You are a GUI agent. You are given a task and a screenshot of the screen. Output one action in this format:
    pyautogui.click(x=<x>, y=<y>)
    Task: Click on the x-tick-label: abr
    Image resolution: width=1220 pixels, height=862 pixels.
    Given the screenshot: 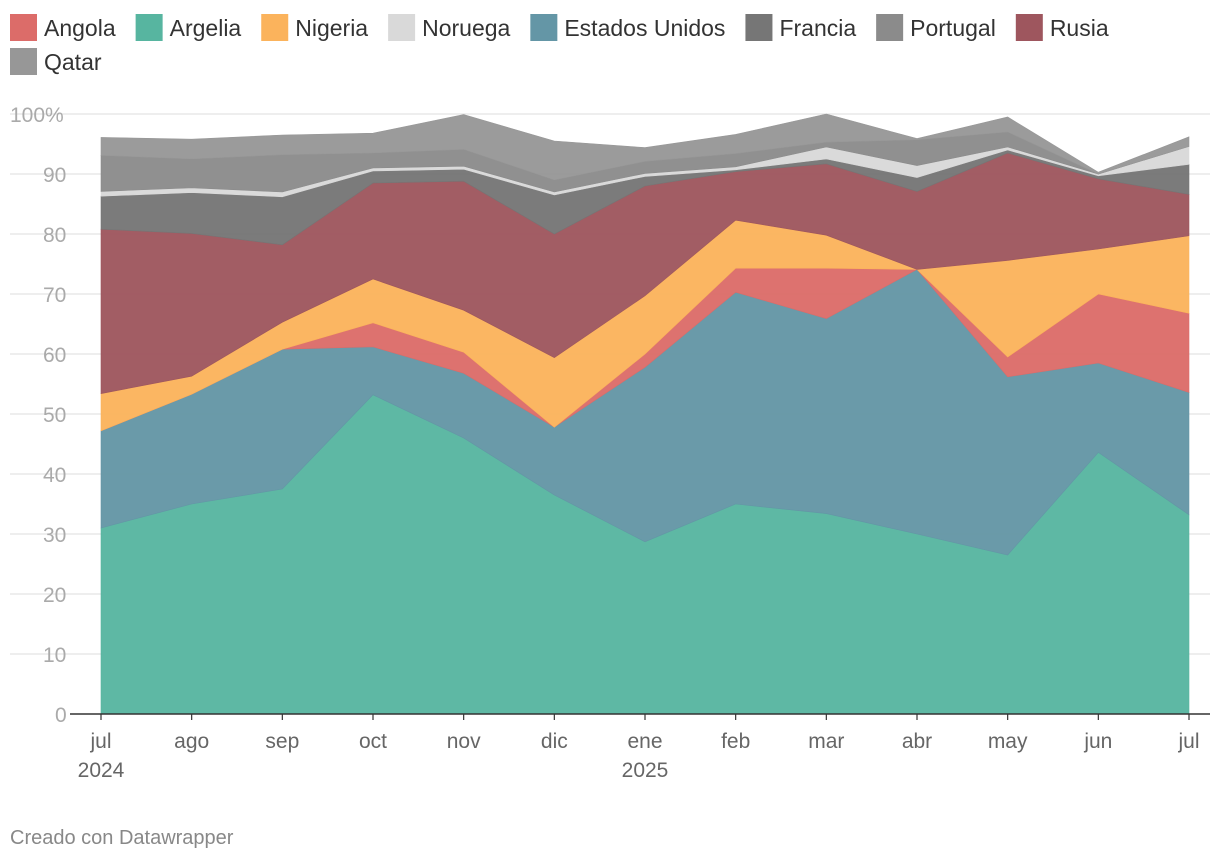 What is the action you would take?
    pyautogui.click(x=917, y=741)
    